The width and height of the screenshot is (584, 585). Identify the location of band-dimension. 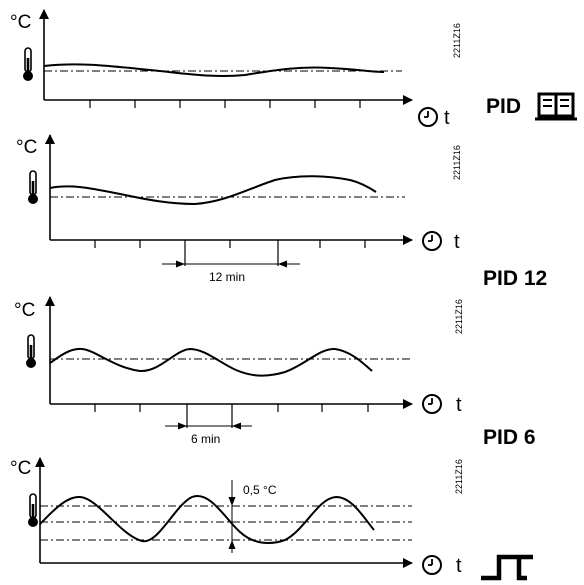
(232, 516).